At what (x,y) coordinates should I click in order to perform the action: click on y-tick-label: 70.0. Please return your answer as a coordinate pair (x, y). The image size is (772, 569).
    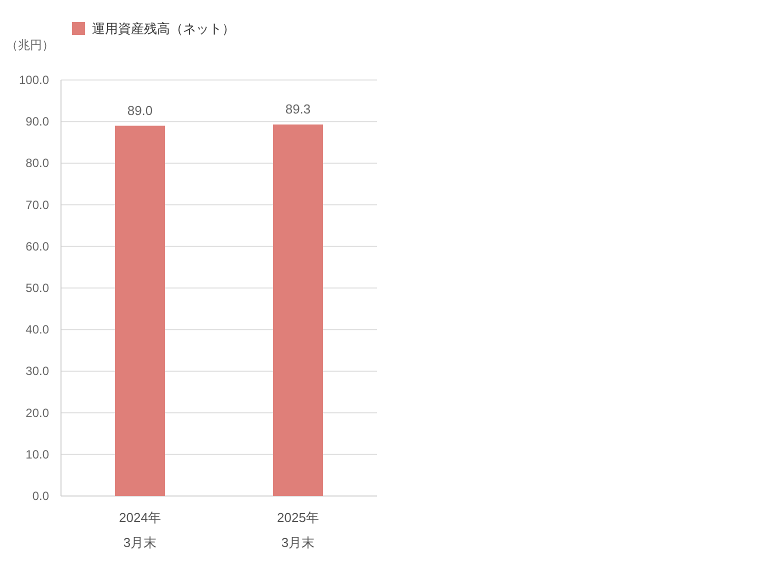
    Looking at the image, I should click on (38, 205).